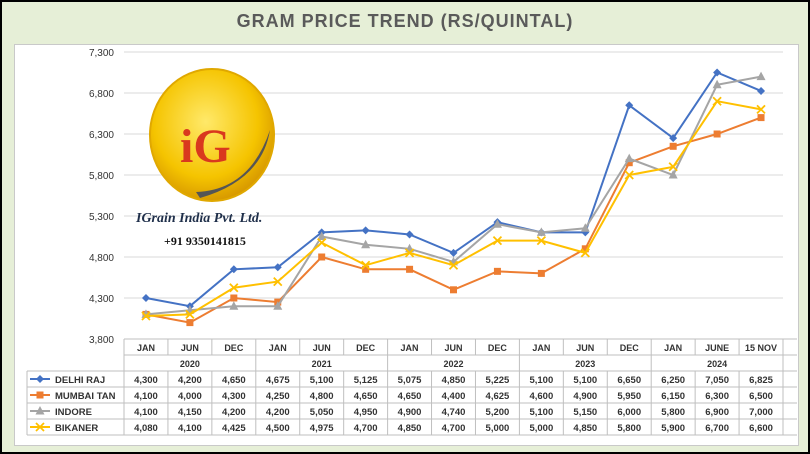  Describe the element at coordinates (322, 364) in the screenshot. I see `year-label: 2021` at that location.